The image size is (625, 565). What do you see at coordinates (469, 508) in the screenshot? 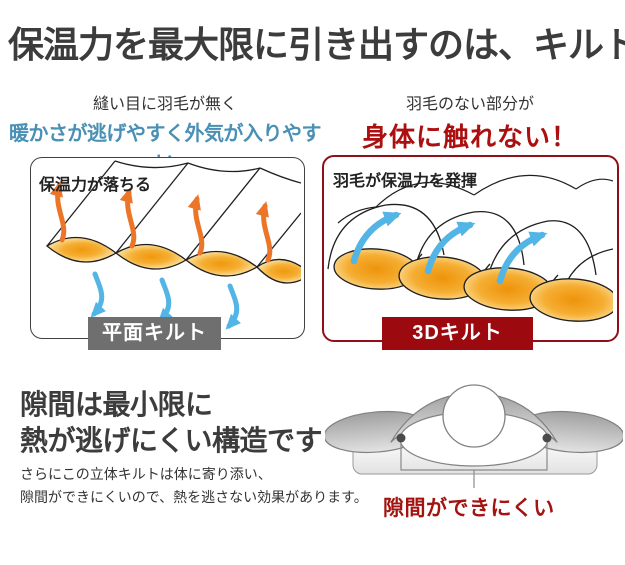
I see `gap-label: 隙間ができにくい` at bounding box center [469, 508].